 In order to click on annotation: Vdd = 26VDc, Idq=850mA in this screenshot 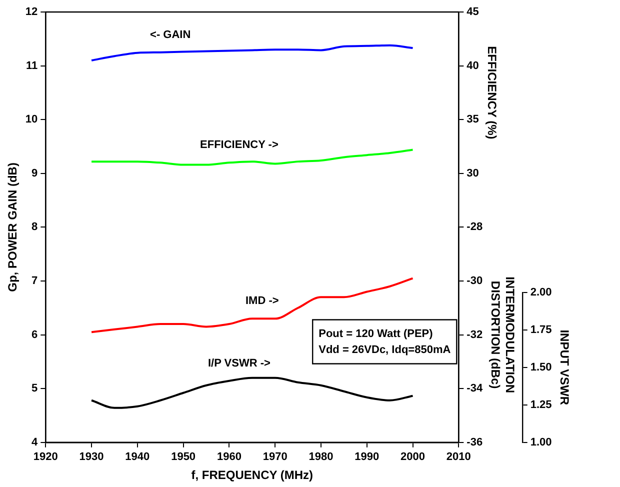, I will do `click(384, 350)`.